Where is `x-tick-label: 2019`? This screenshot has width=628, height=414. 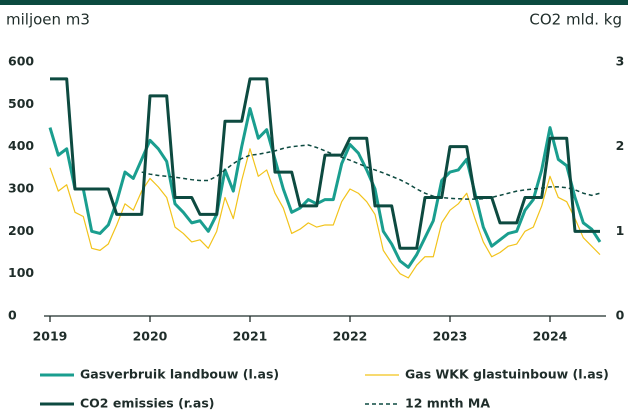 x-tick-label: 2019 is located at coordinates (50, 336).